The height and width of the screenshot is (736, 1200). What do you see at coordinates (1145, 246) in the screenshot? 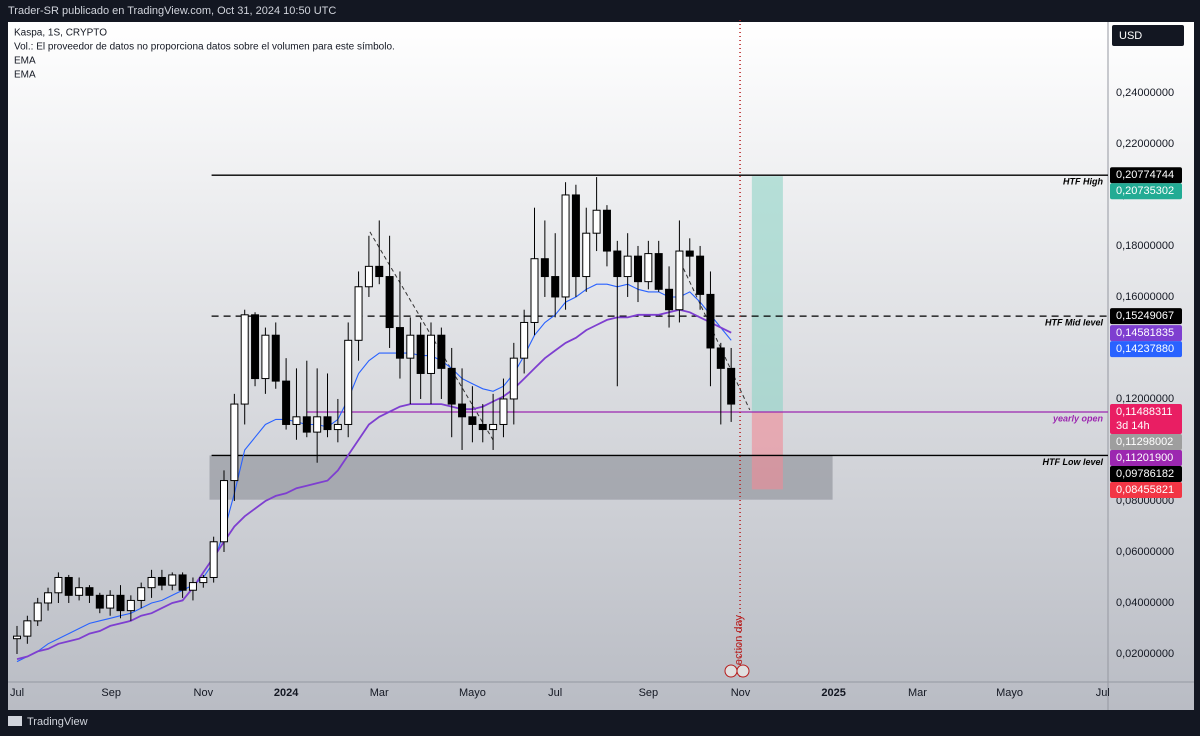
I see `y-tick-label: 0,18000000` at bounding box center [1145, 246].